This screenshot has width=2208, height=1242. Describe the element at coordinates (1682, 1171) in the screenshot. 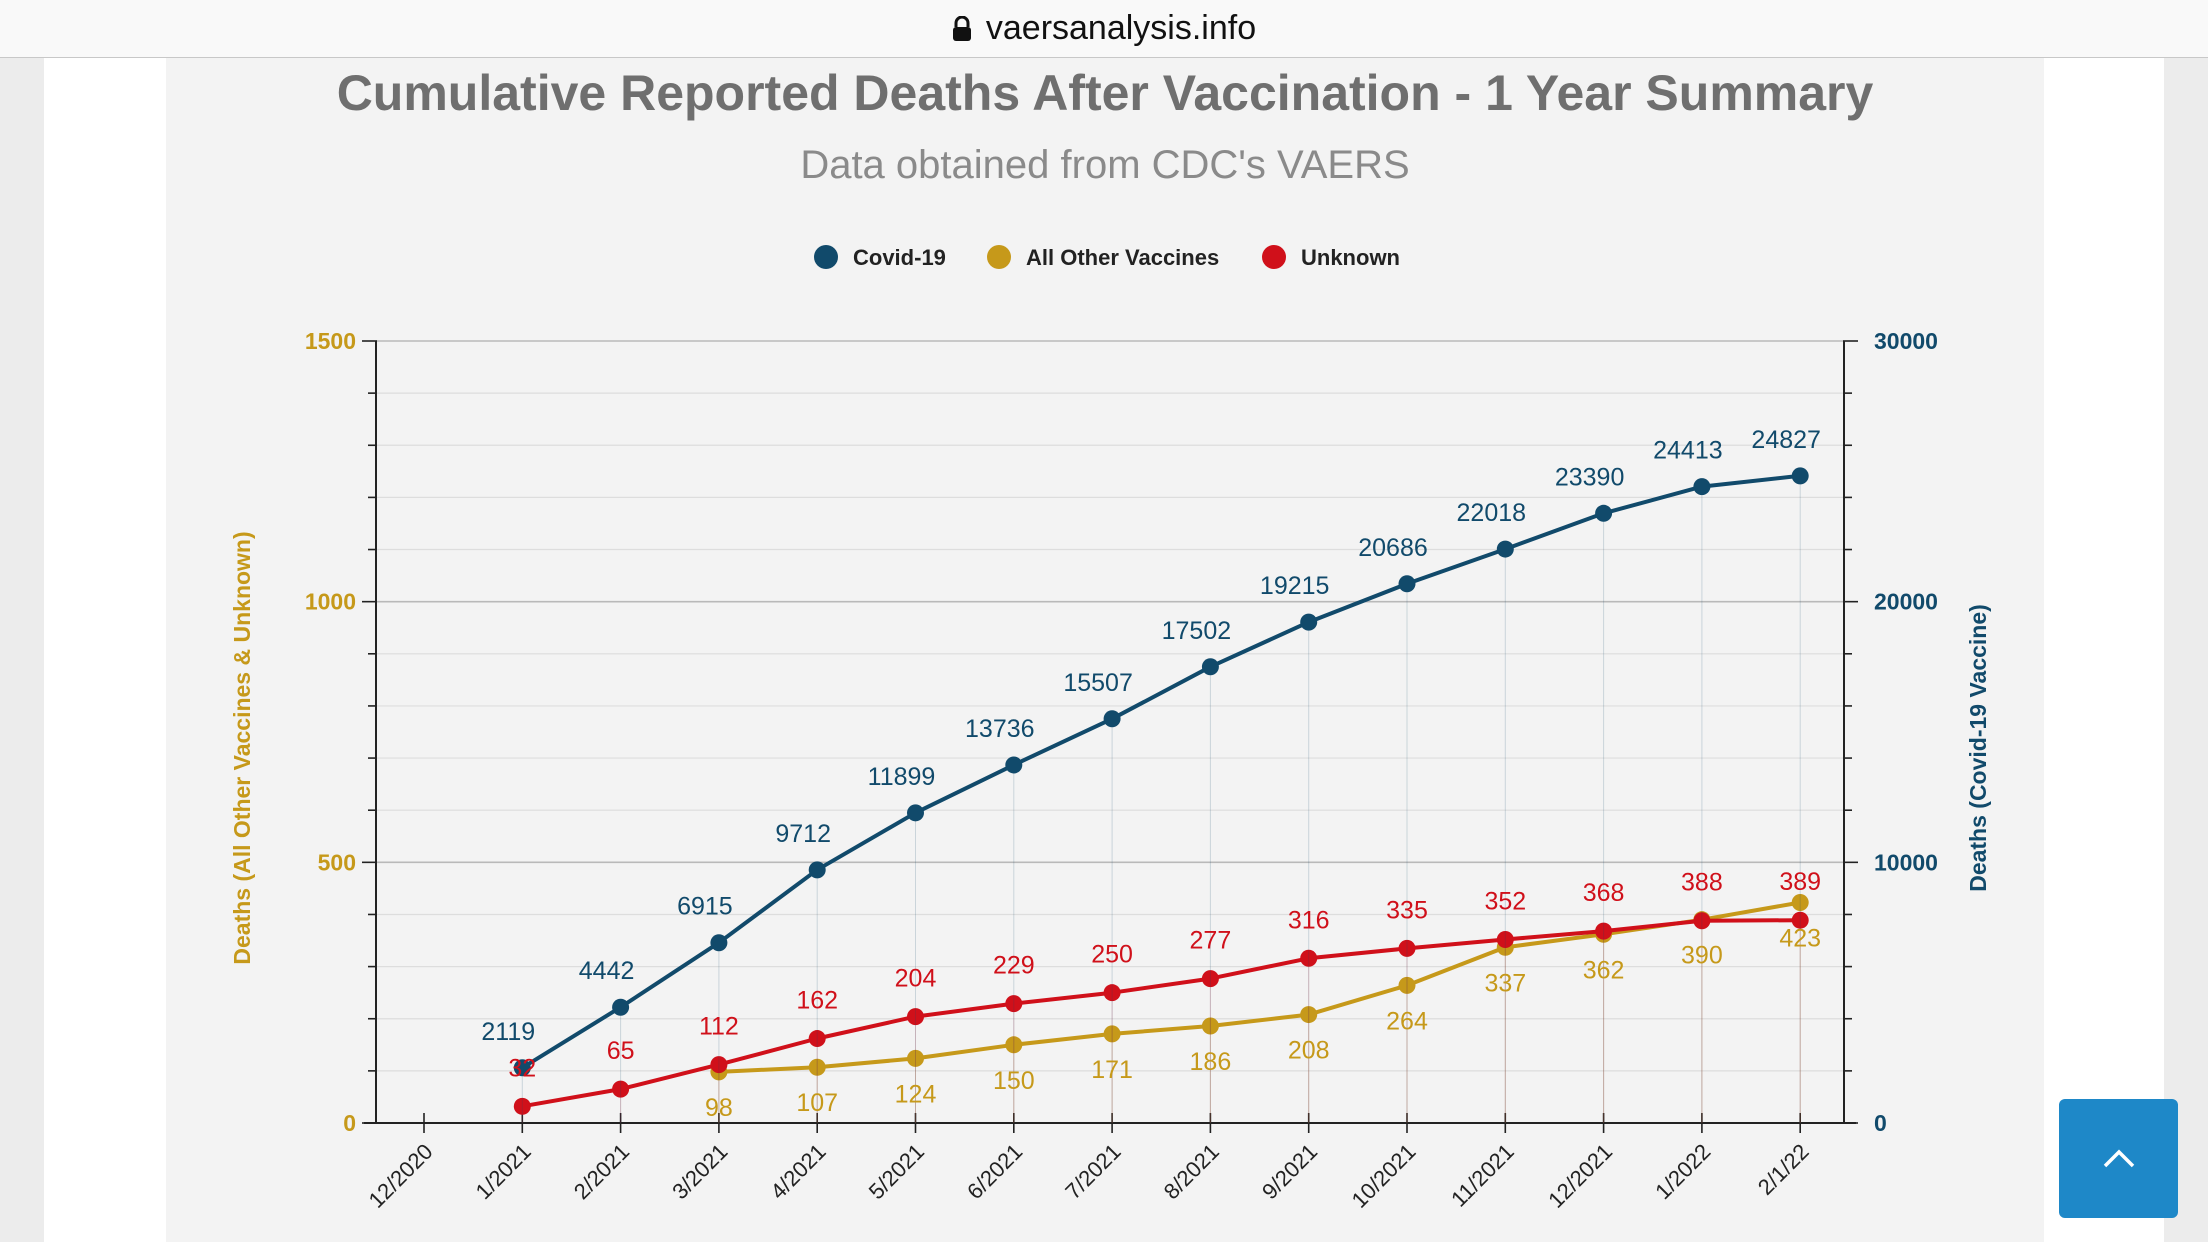

I see `x-tick-label: 1/2022` at that location.